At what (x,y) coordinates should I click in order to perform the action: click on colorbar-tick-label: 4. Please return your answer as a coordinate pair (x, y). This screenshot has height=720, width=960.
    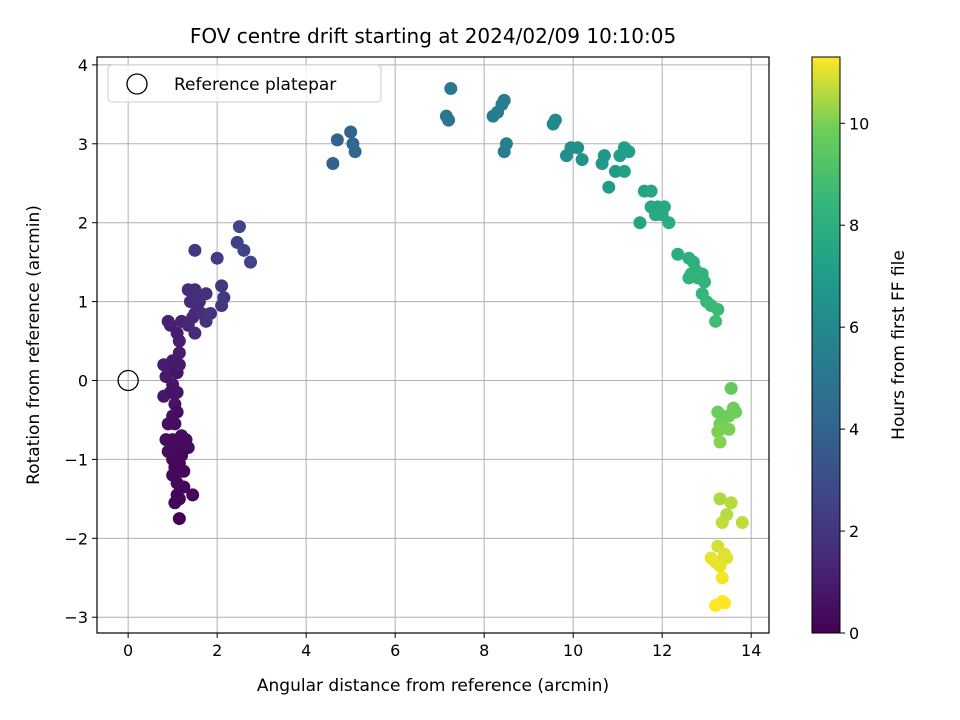
    Looking at the image, I should click on (854, 429).